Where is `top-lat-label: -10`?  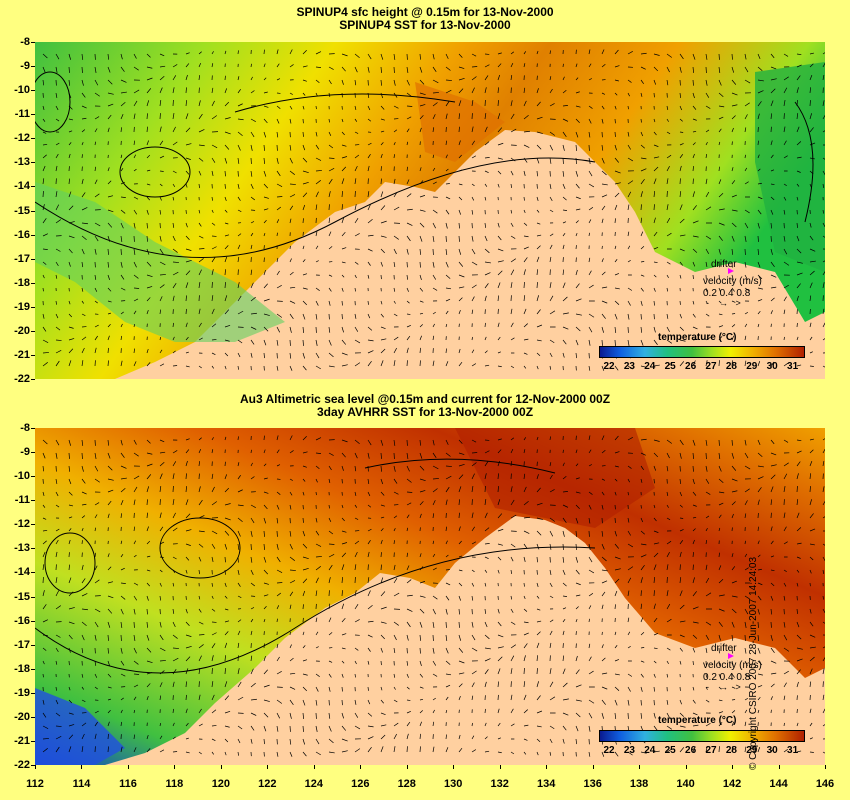 top-lat-label: -10 is located at coordinates (22, 90).